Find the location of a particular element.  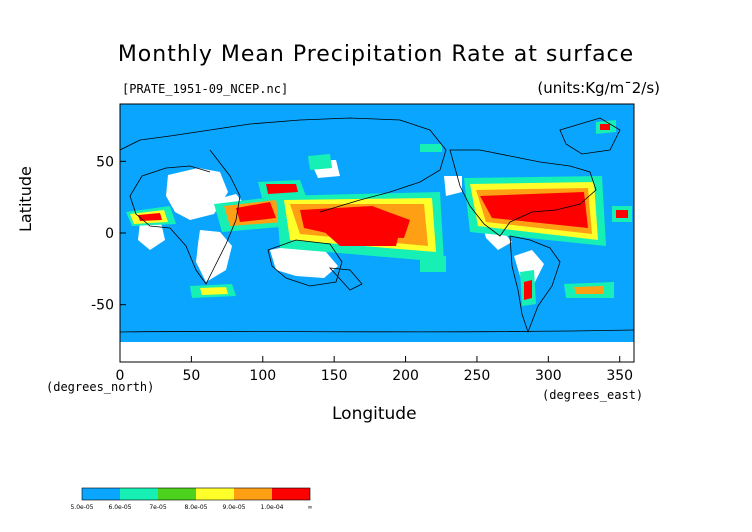

colorbar-label: 5.0e-05 is located at coordinates (81, 507).